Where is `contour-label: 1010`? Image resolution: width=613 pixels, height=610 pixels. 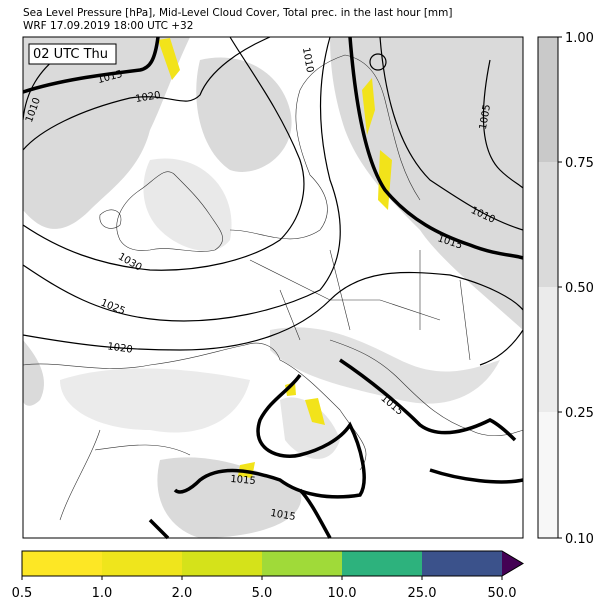
contour-label: 1010 is located at coordinates (307, 60).